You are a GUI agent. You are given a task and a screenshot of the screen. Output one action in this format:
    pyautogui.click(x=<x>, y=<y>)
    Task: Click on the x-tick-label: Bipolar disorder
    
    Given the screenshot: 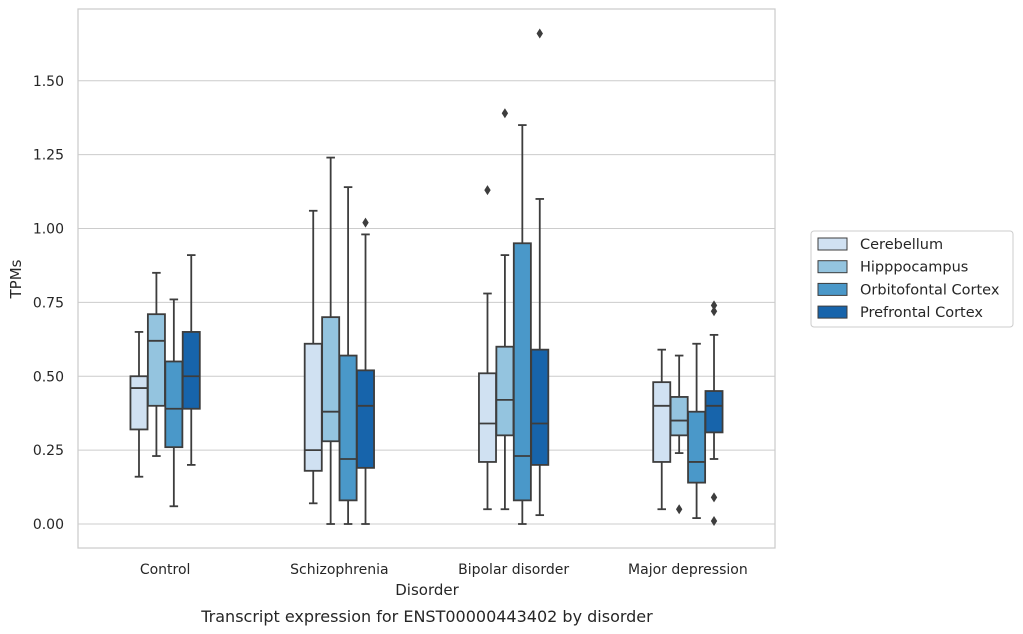 What is the action you would take?
    pyautogui.click(x=513, y=570)
    